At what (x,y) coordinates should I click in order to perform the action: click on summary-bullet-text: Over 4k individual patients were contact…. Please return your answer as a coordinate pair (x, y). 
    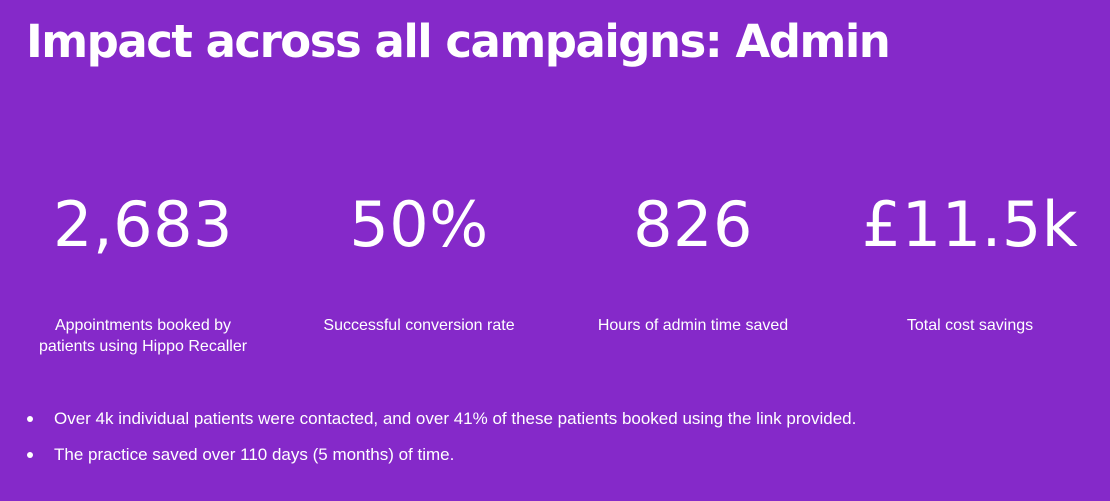
    Looking at the image, I should click on (455, 418).